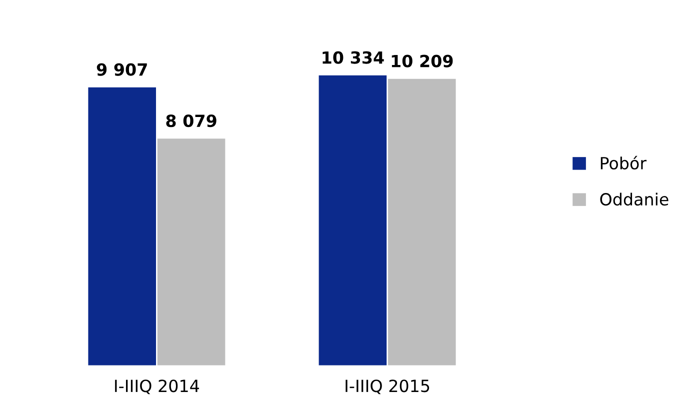 This screenshot has width=680, height=406. I want to click on x-tick-label: I-IIIQ 2015, so click(388, 387).